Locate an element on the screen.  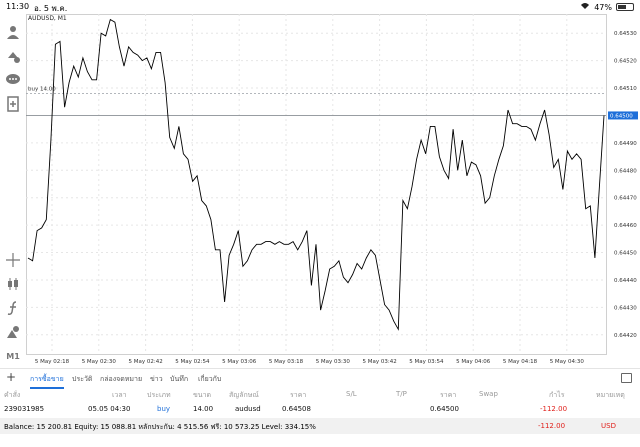
crosshair-icon is located at coordinates (13, 260).